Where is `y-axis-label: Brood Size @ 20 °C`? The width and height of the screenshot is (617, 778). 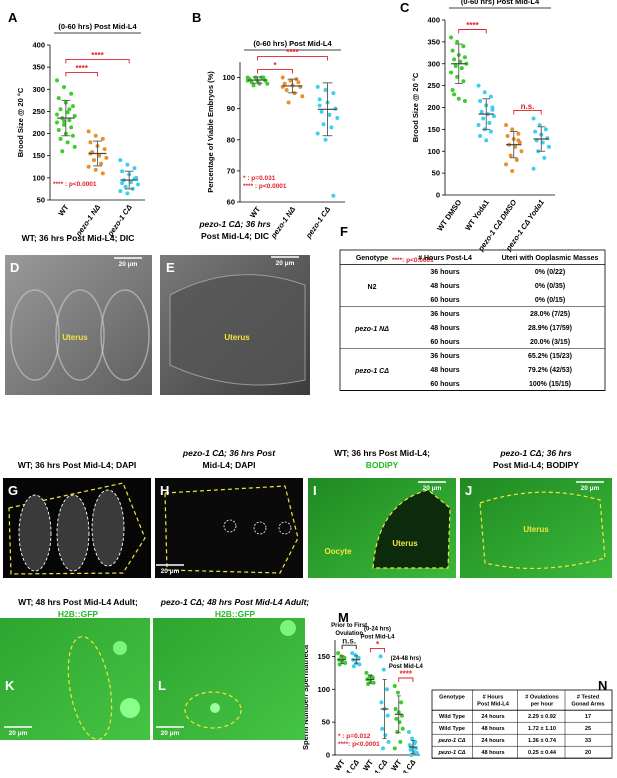 y-axis-label: Brood Size @ 20 °C is located at coordinates (20, 122).